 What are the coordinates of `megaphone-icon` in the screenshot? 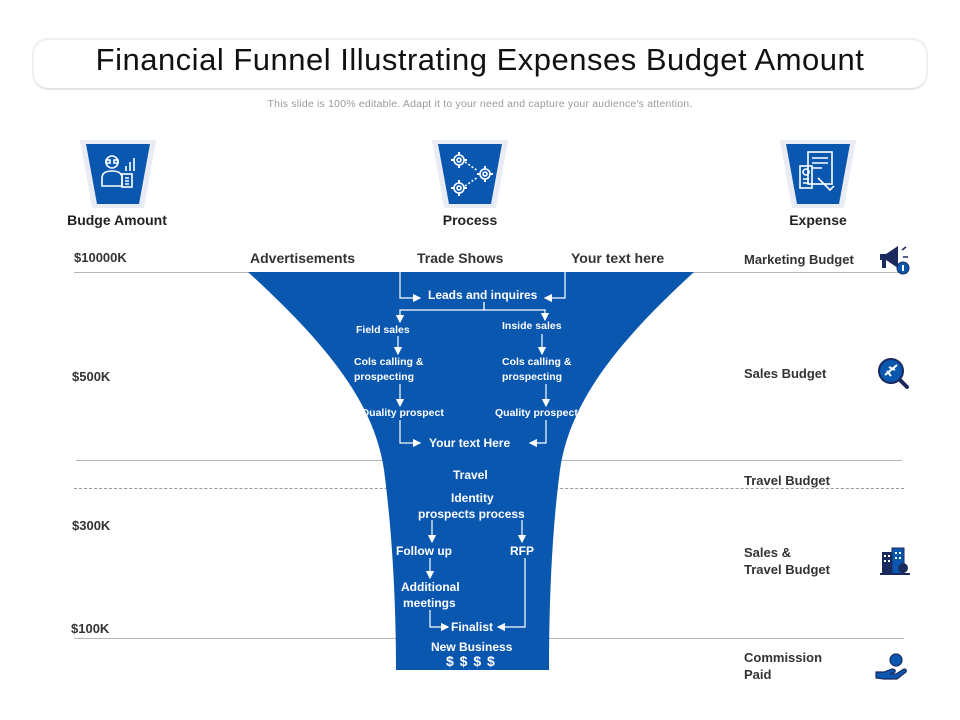 It's located at (895, 260).